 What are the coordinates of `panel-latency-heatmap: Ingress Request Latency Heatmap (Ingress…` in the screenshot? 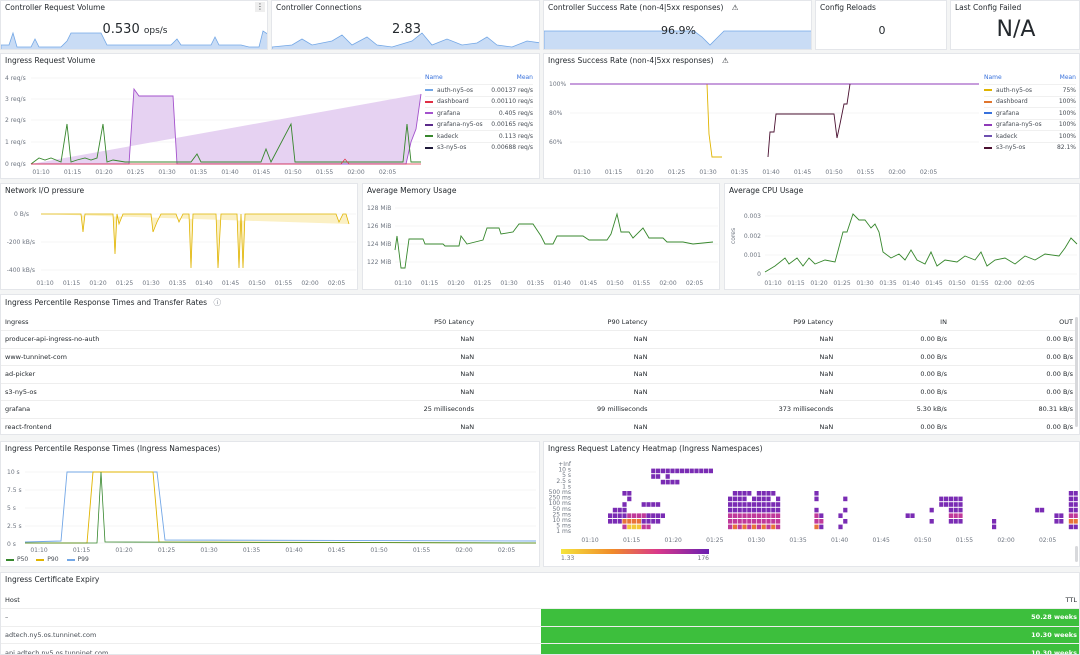 It's located at (811, 504).